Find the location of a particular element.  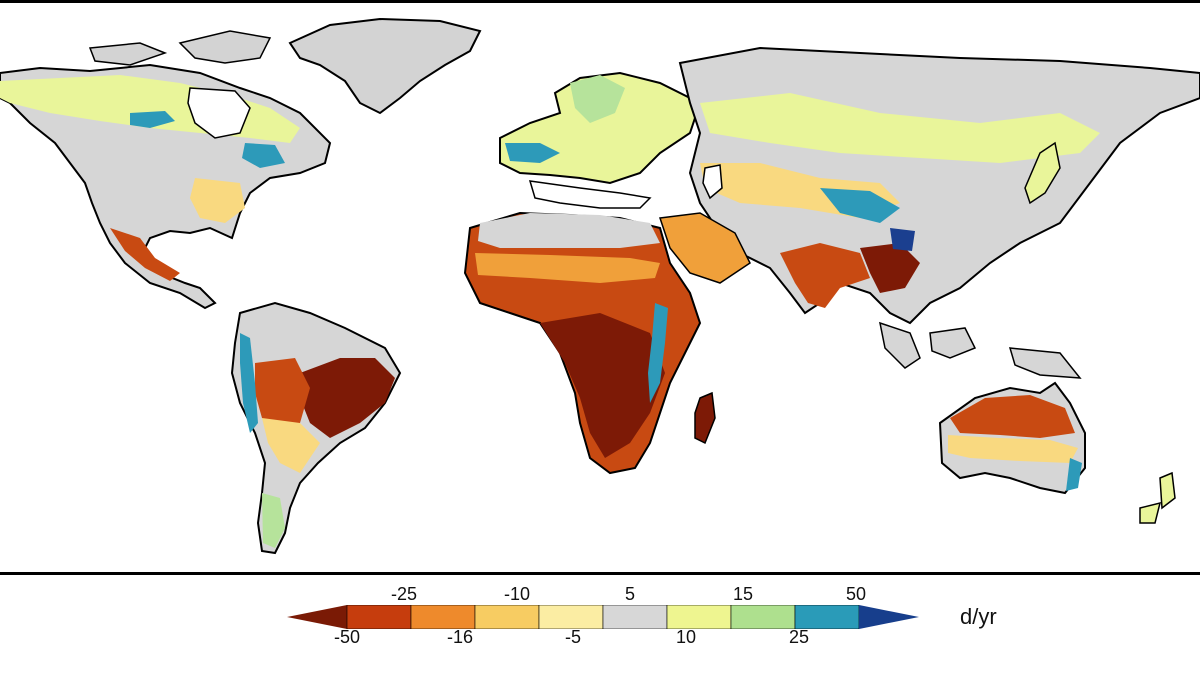

sa-orange is located at coordinates (282, 398).